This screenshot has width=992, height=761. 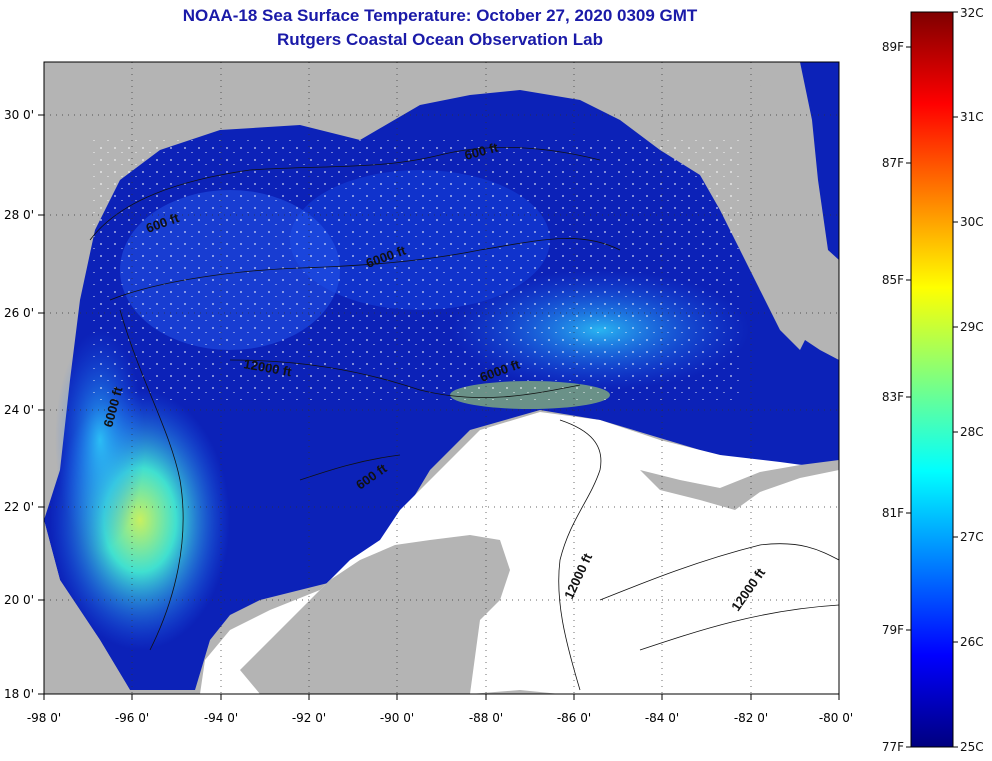 What do you see at coordinates (19, 215) in the screenshot?
I see `lat-tick-label: 28 0'` at bounding box center [19, 215].